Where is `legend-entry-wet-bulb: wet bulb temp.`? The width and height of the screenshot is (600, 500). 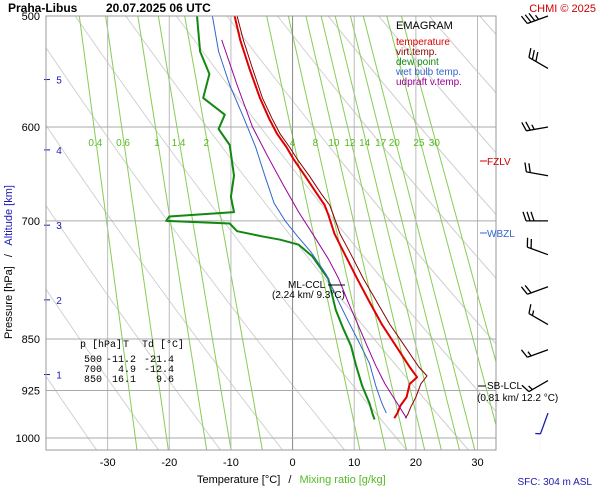 legend-entry-wet-bulb: wet bulb temp. is located at coordinates (428, 72).